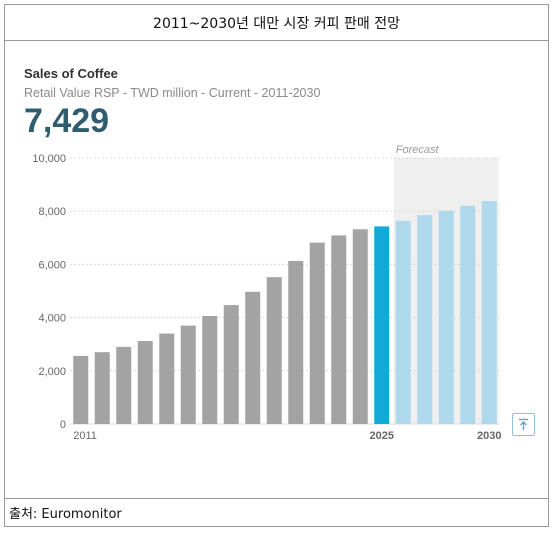 The width and height of the screenshot is (553, 535). I want to click on y-tick-label: 0, so click(63, 425).